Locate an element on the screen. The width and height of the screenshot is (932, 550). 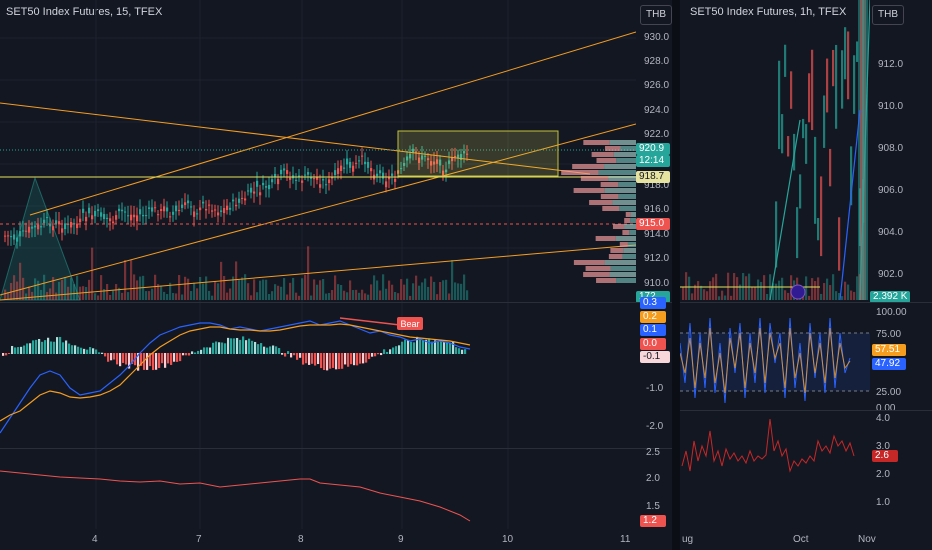
stoch-tick: 0.00 is located at coordinates (886, 408).